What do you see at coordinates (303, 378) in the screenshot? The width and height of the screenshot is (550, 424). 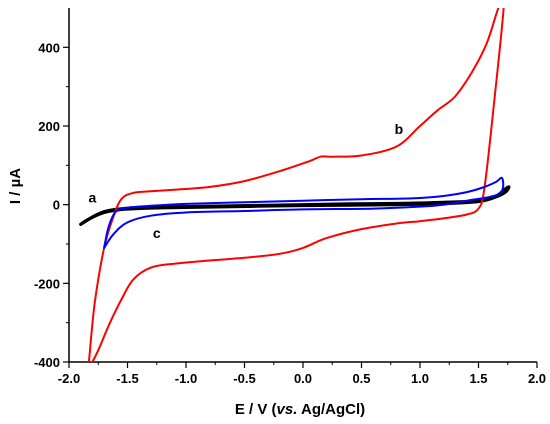 I see `x-tick-label: 0.0` at bounding box center [303, 378].